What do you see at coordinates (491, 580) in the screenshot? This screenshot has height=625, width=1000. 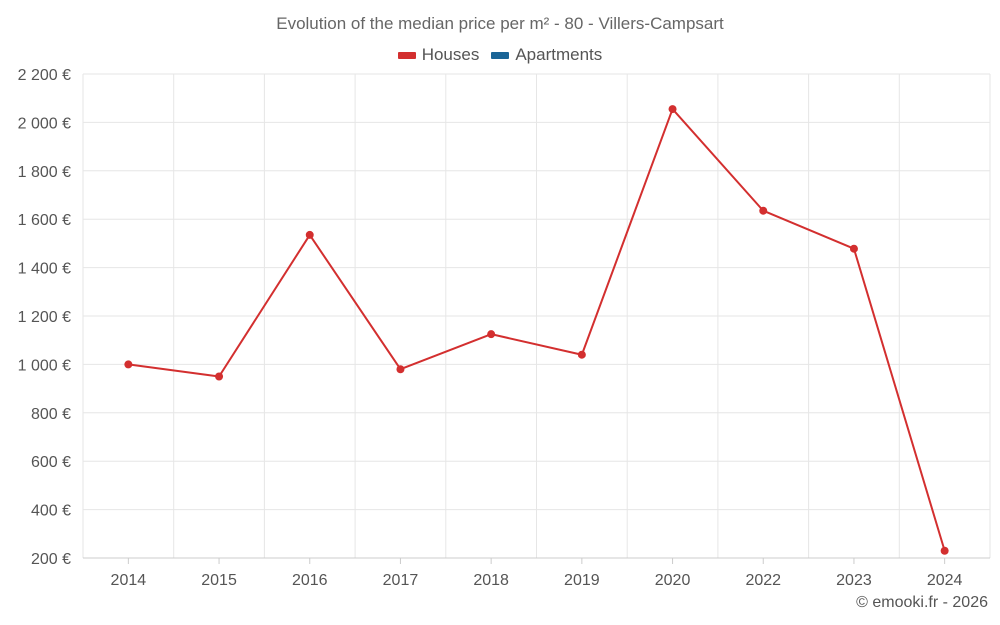 I see `x-tick-label: 2018` at bounding box center [491, 580].